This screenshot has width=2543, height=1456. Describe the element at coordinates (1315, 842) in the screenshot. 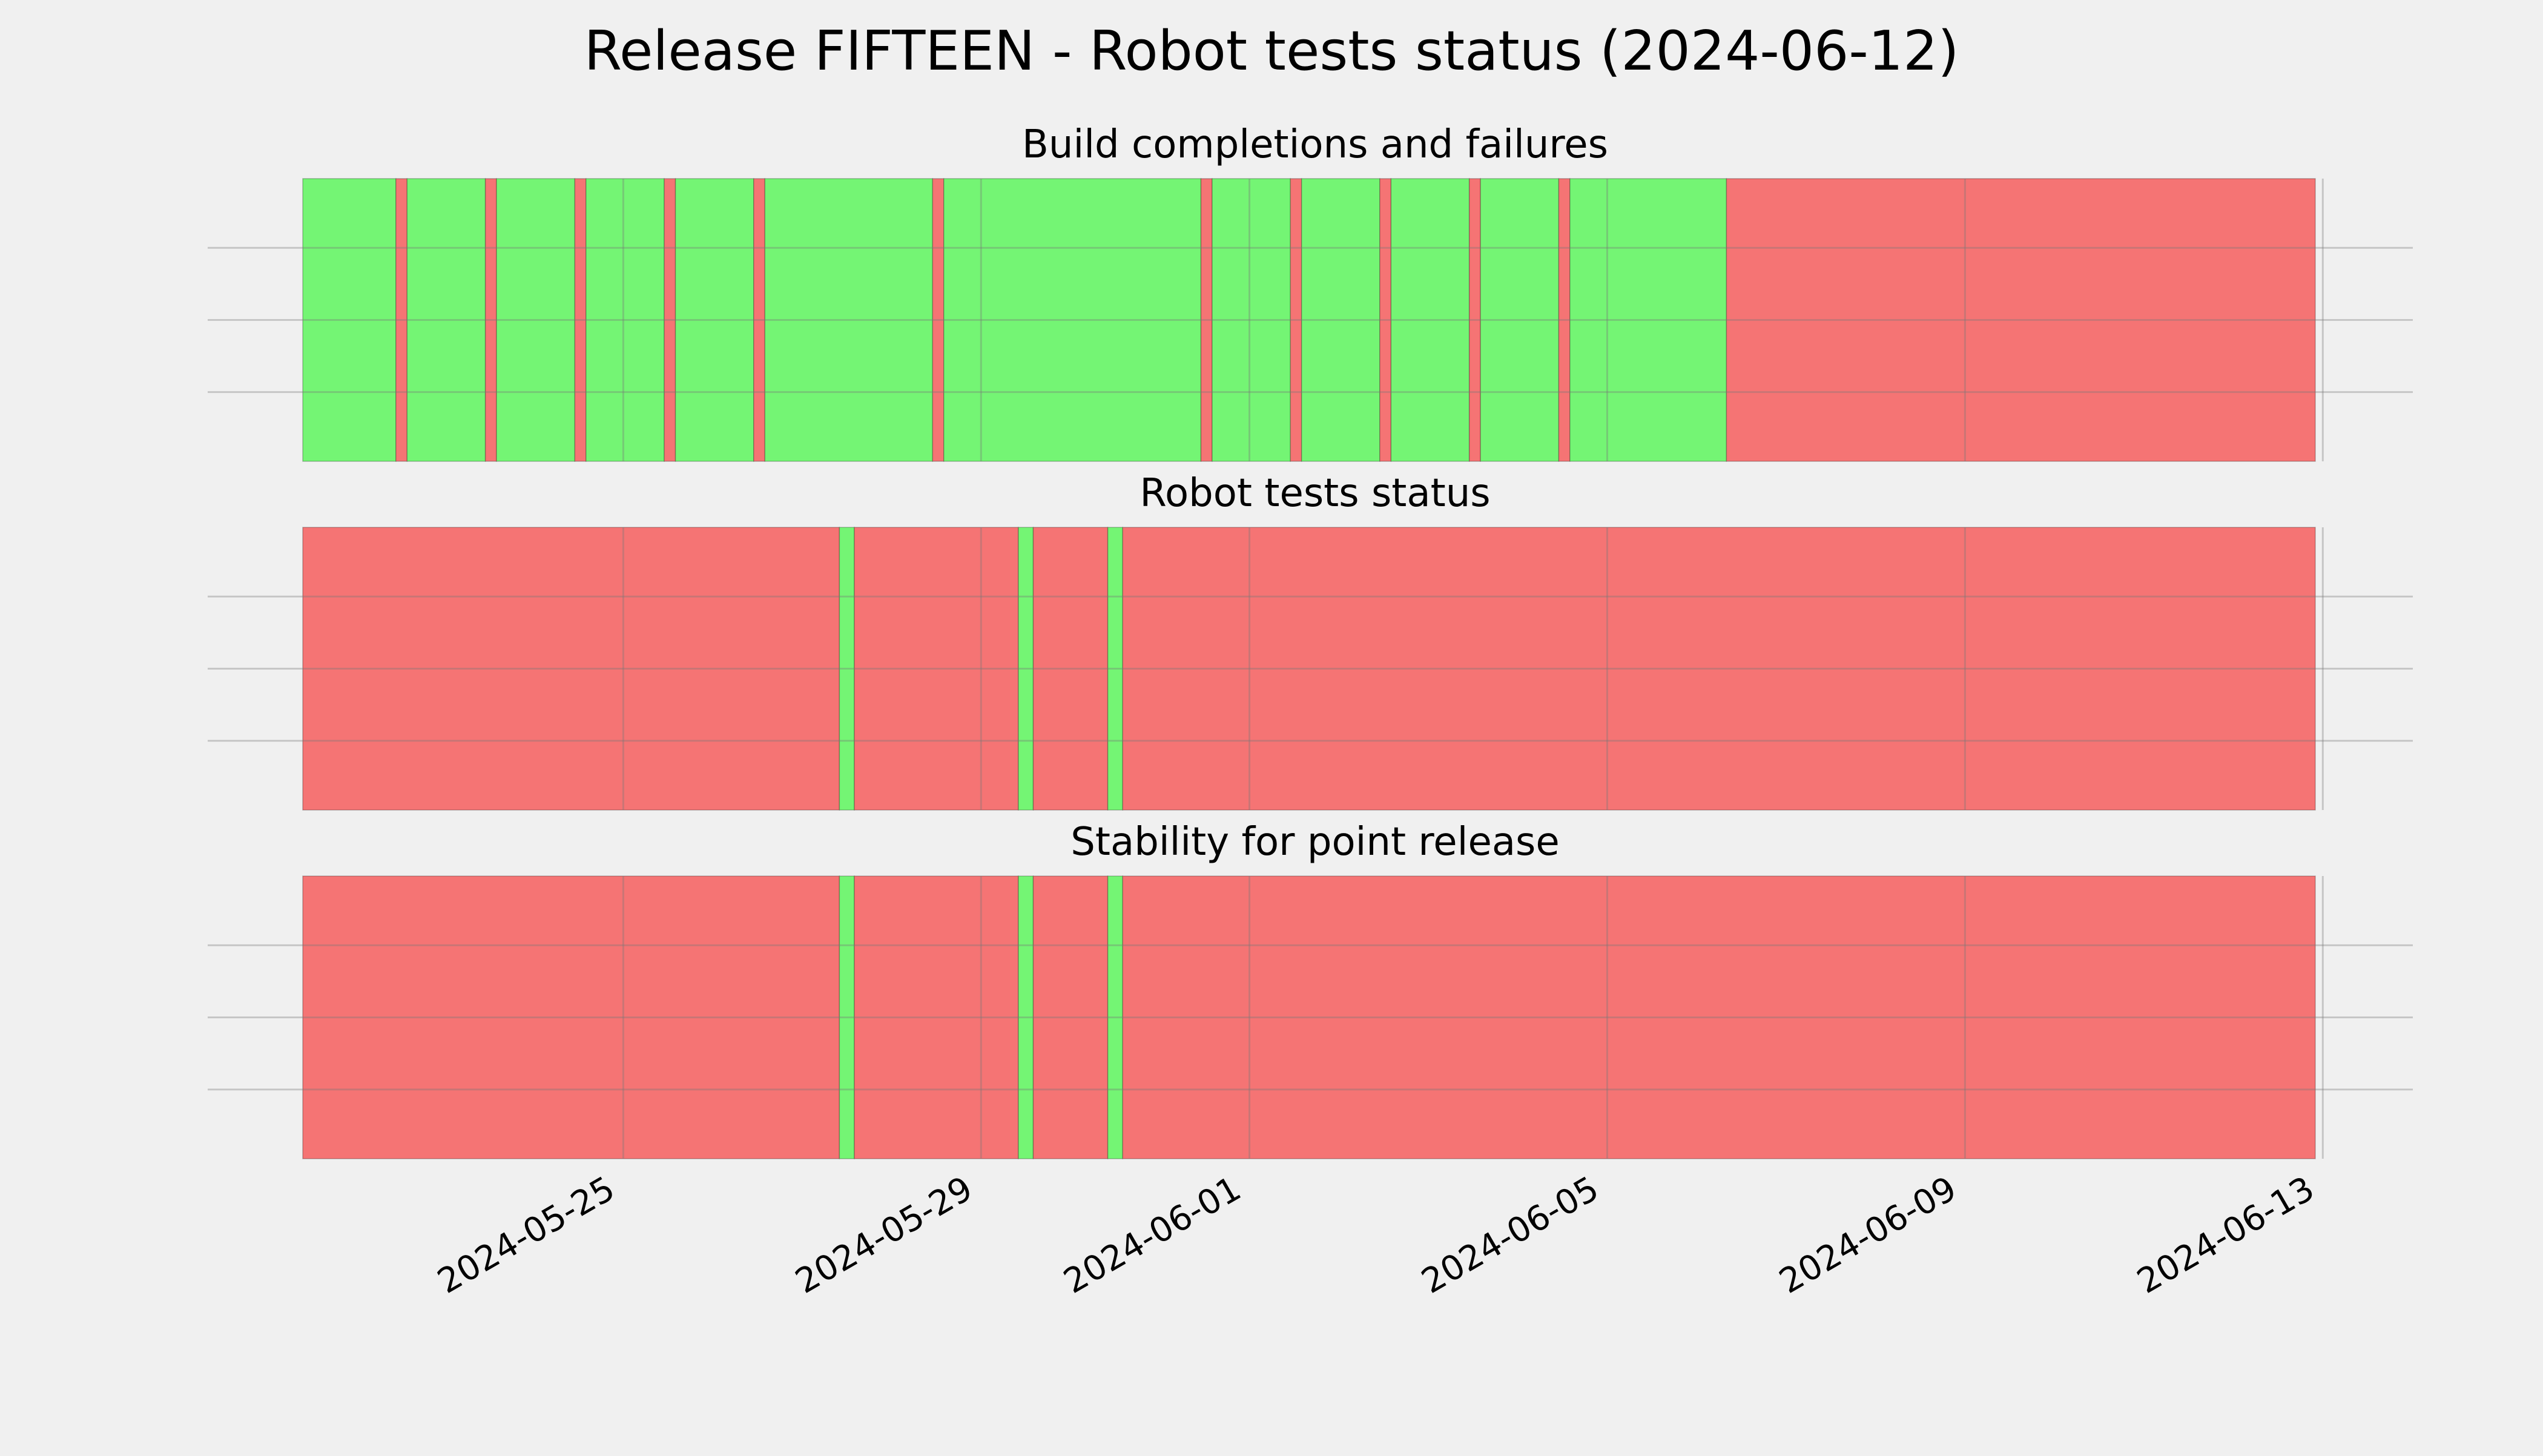

I see `panel-title: Stability for point release` at that location.